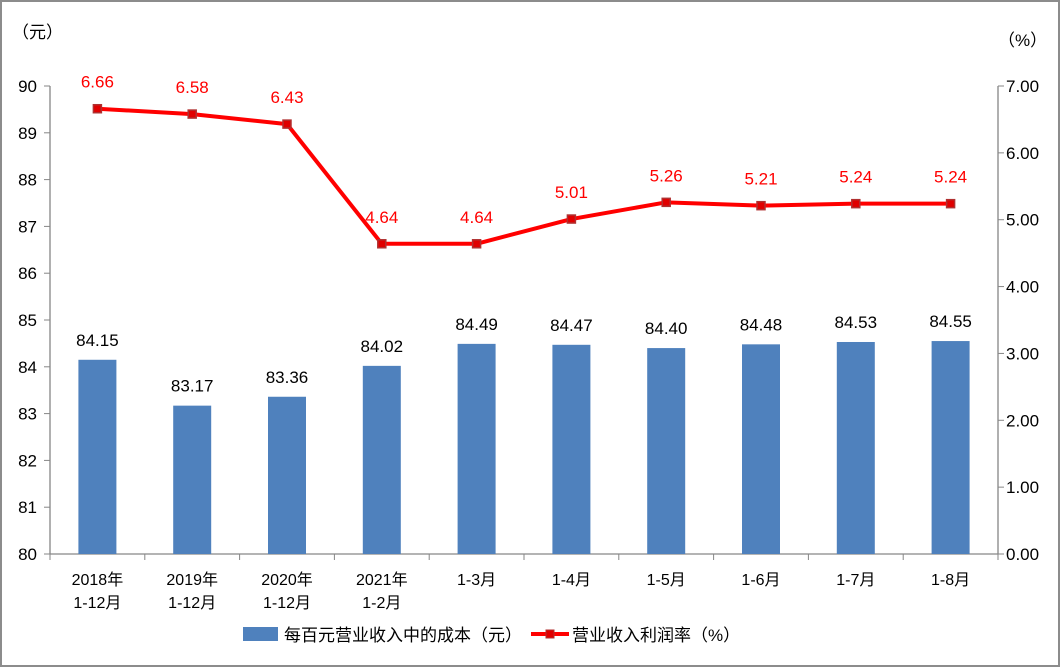 The image size is (1060, 667). I want to click on legend-swatch-marker, so click(550, 634).